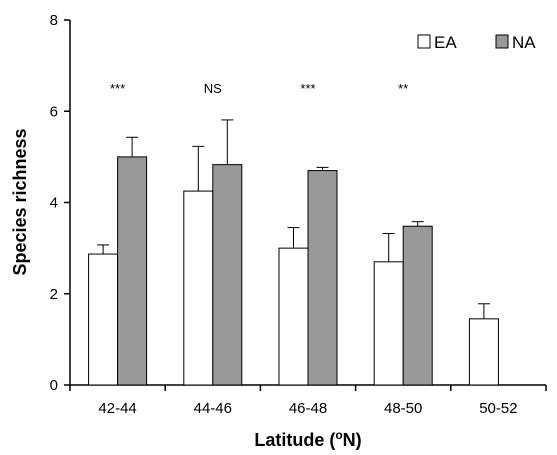  I want to click on x-tick-label: 42-44, so click(117, 408).